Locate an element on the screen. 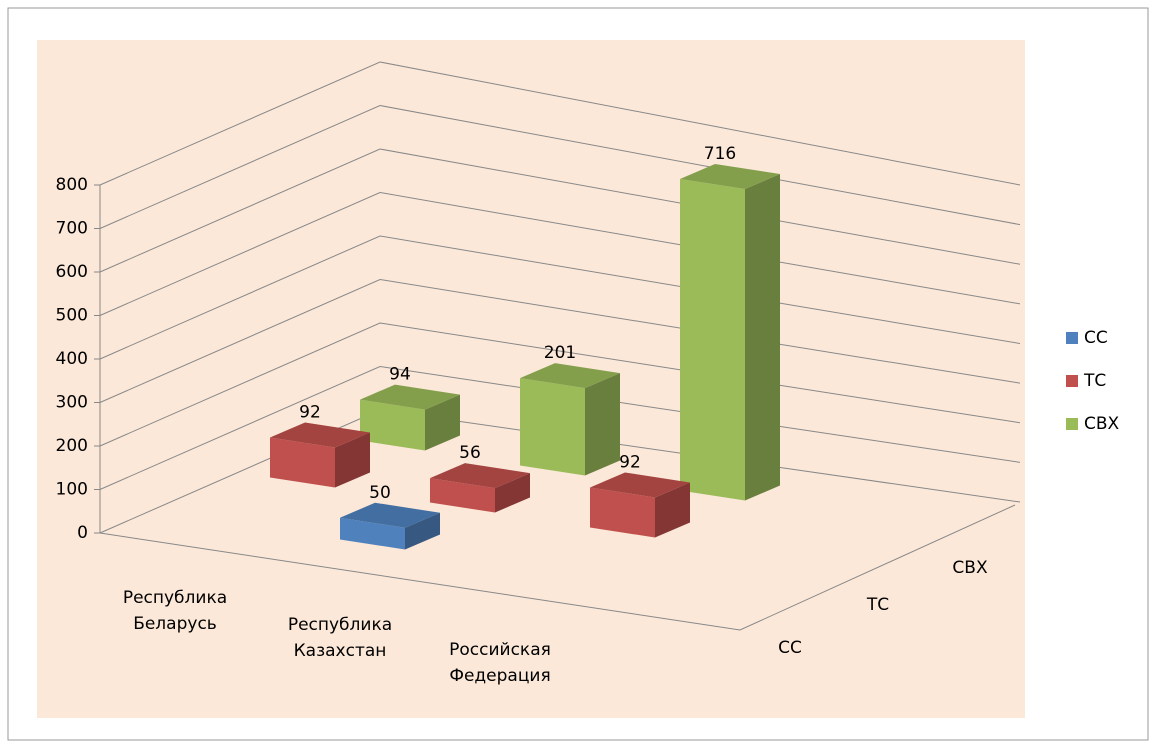  data-label: 56 is located at coordinates (470, 453).